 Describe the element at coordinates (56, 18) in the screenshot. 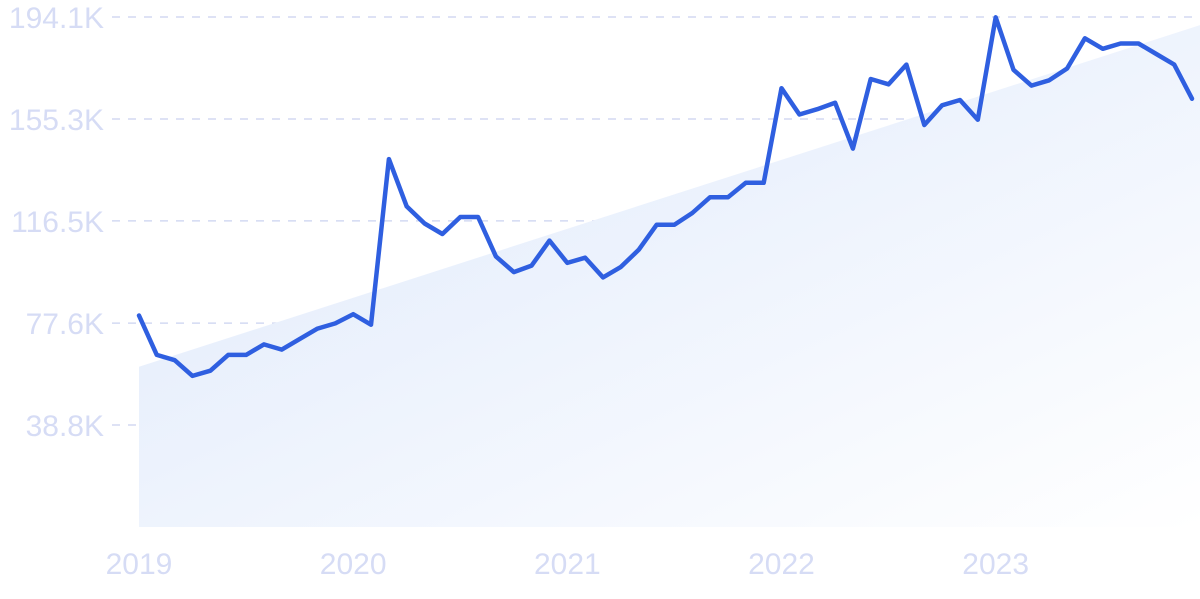

I see `y-tick-label: 194.1K` at that location.